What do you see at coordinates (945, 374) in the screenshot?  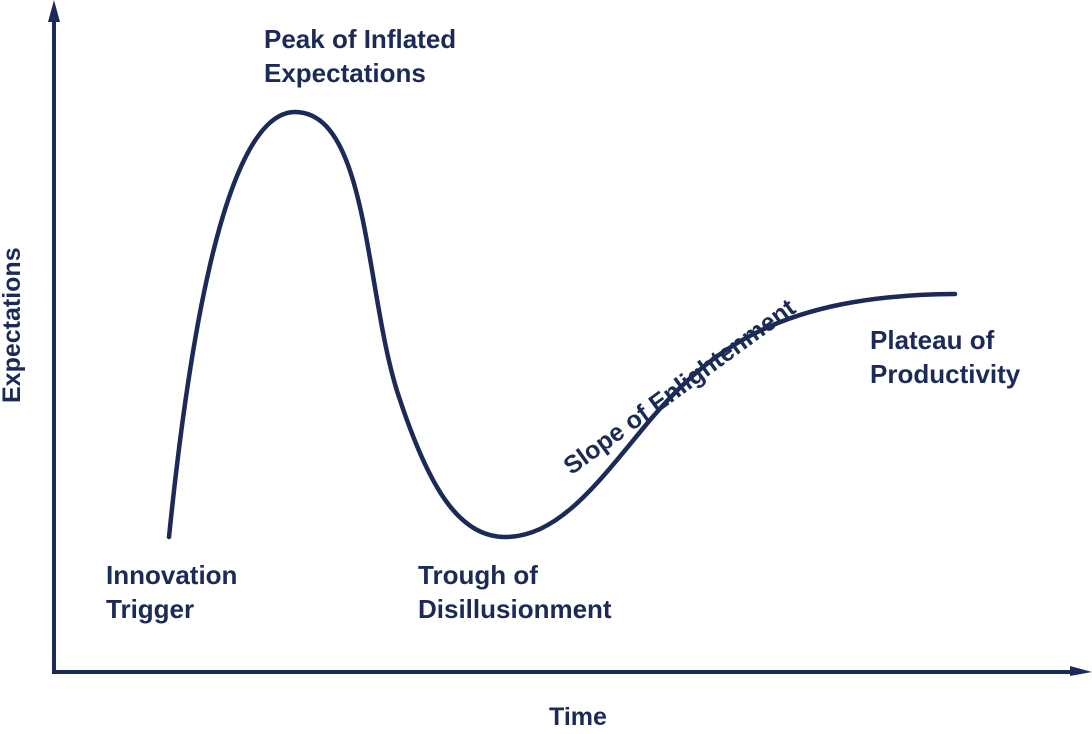 I see `label-line: Productivity` at bounding box center [945, 374].